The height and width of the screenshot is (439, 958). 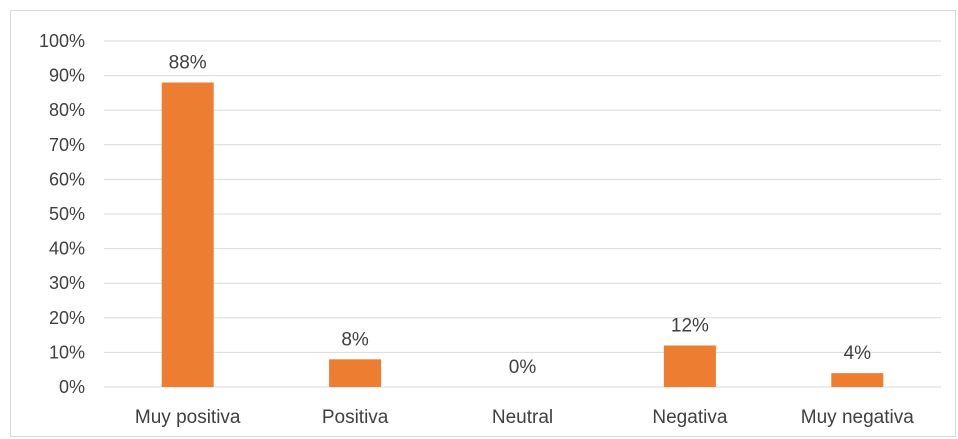 I want to click on y-tick-label: 0%, so click(x=72, y=387).